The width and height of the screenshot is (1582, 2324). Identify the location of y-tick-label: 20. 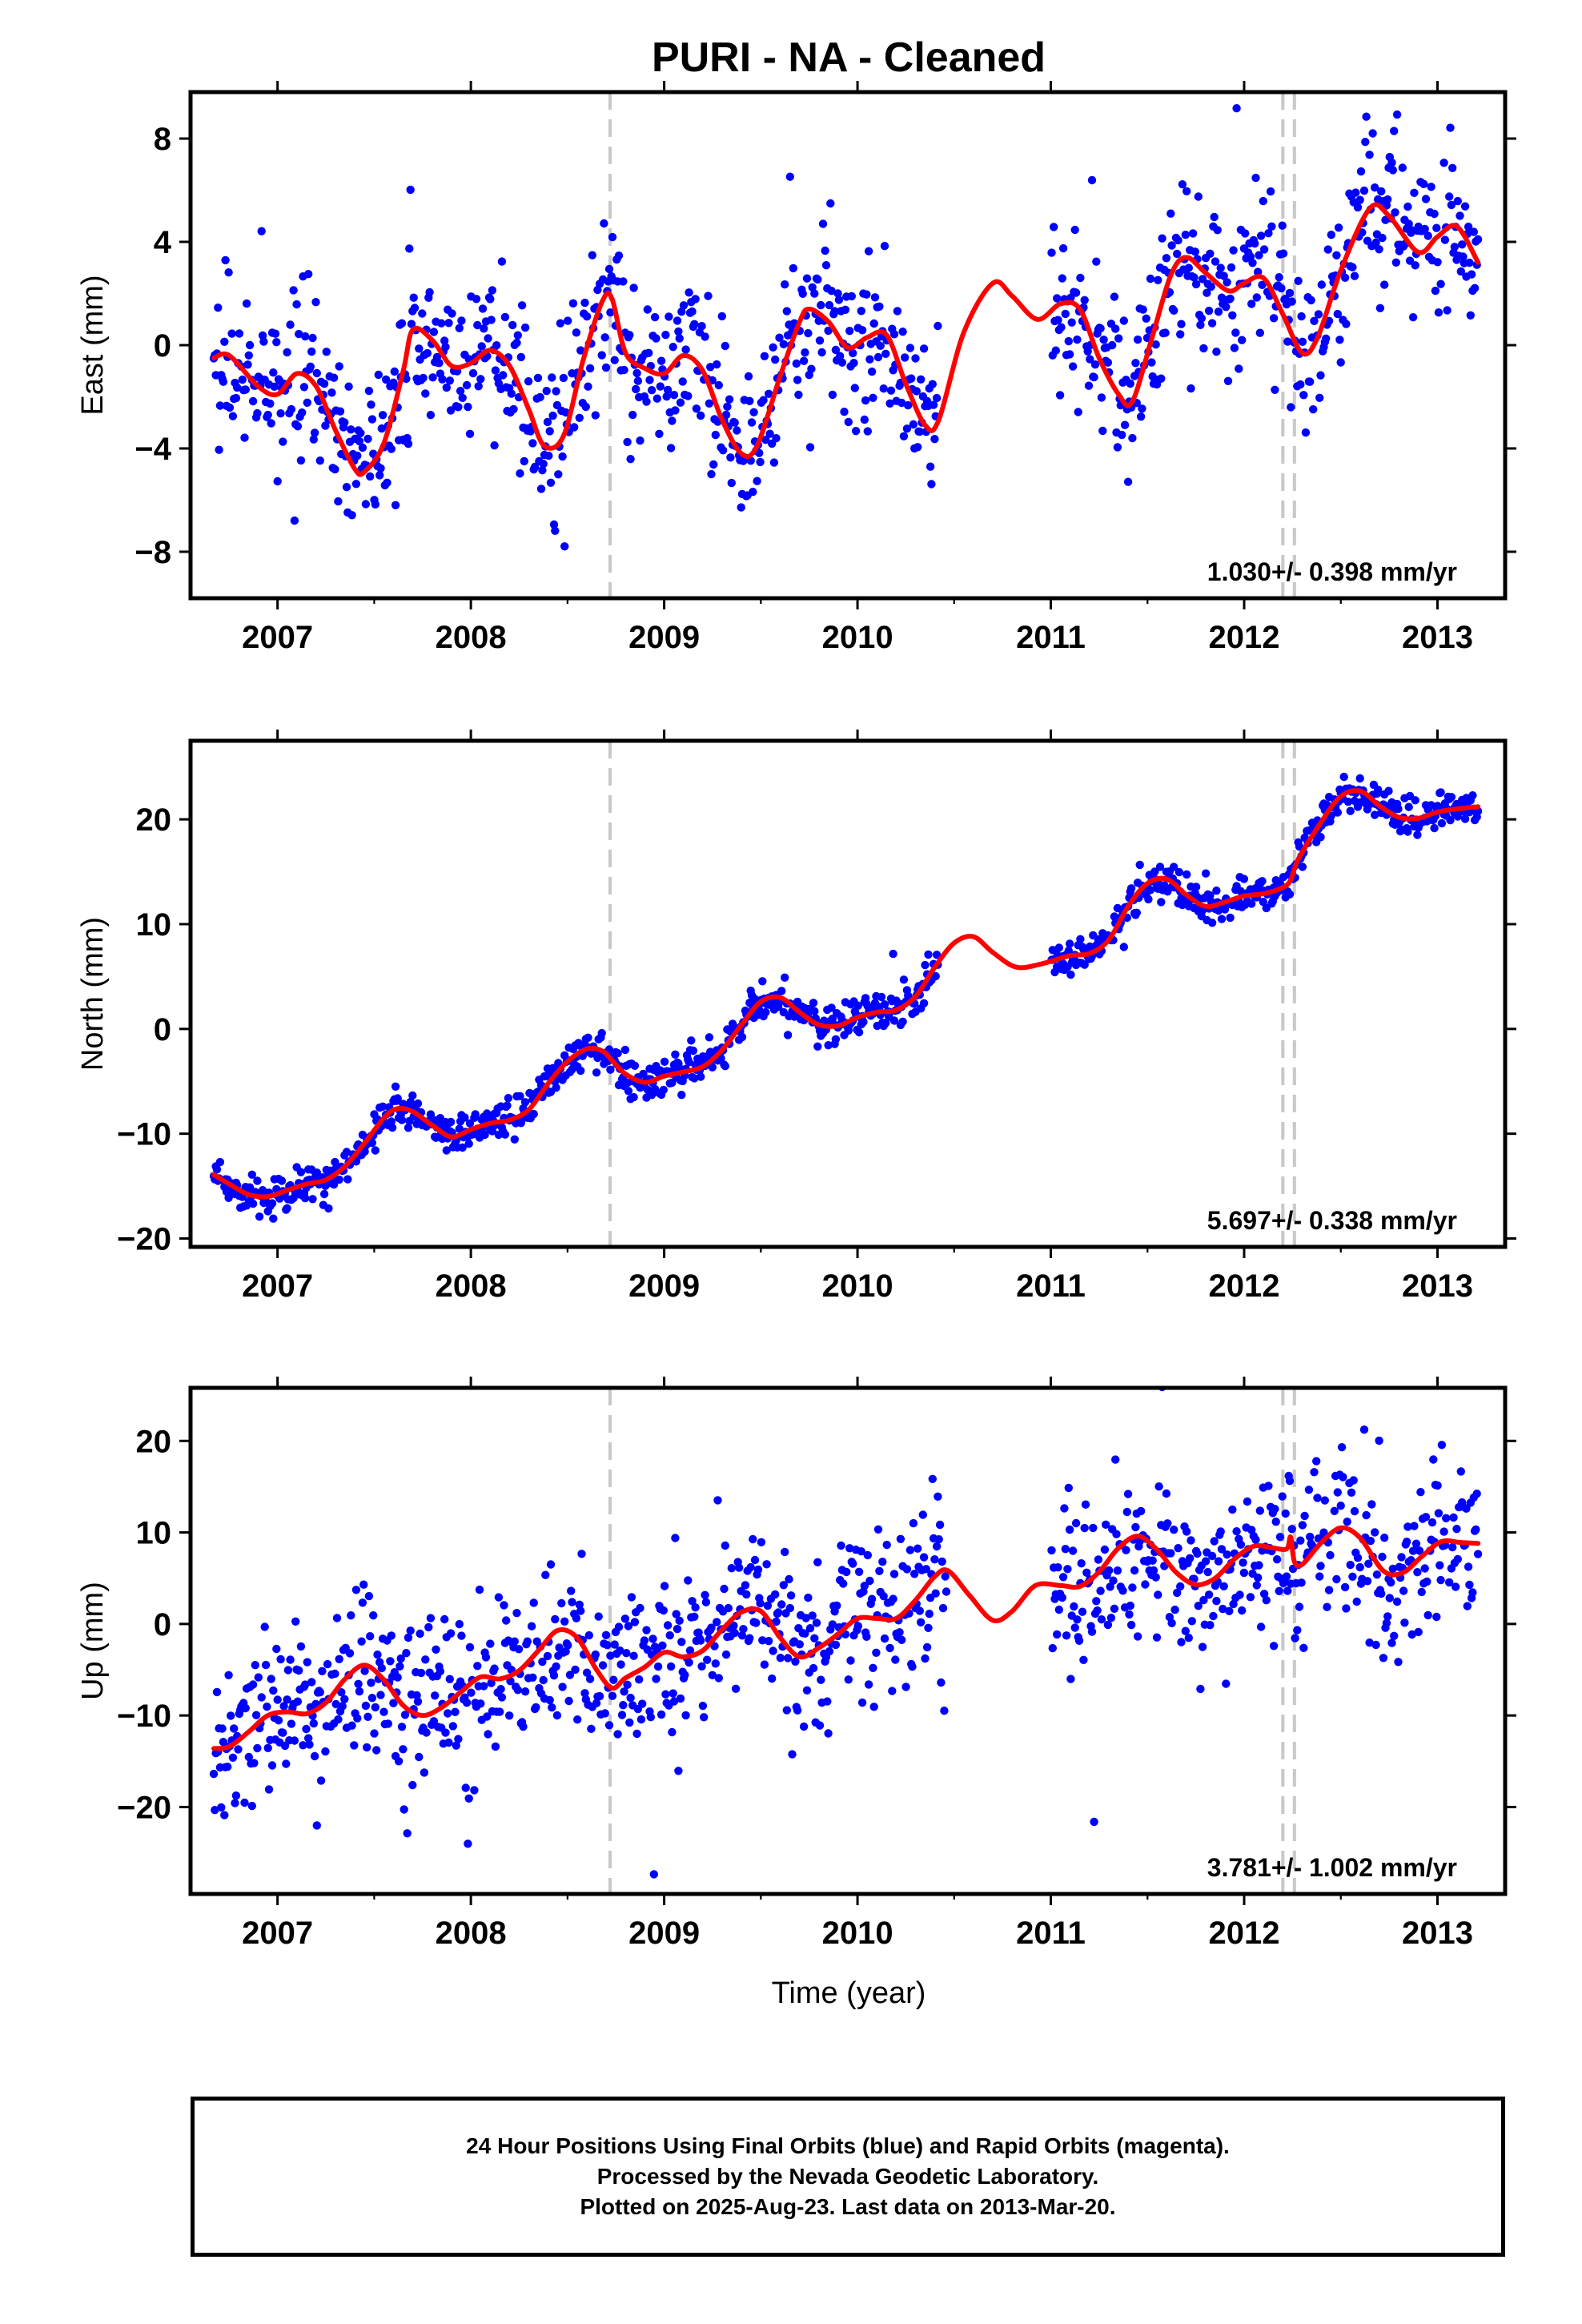
(154, 820).